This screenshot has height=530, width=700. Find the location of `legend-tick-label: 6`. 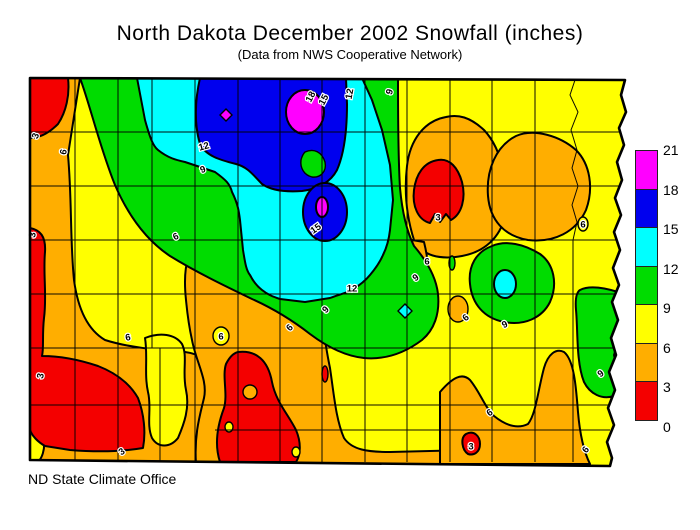

legend-tick-label: 6 is located at coordinates (667, 347).